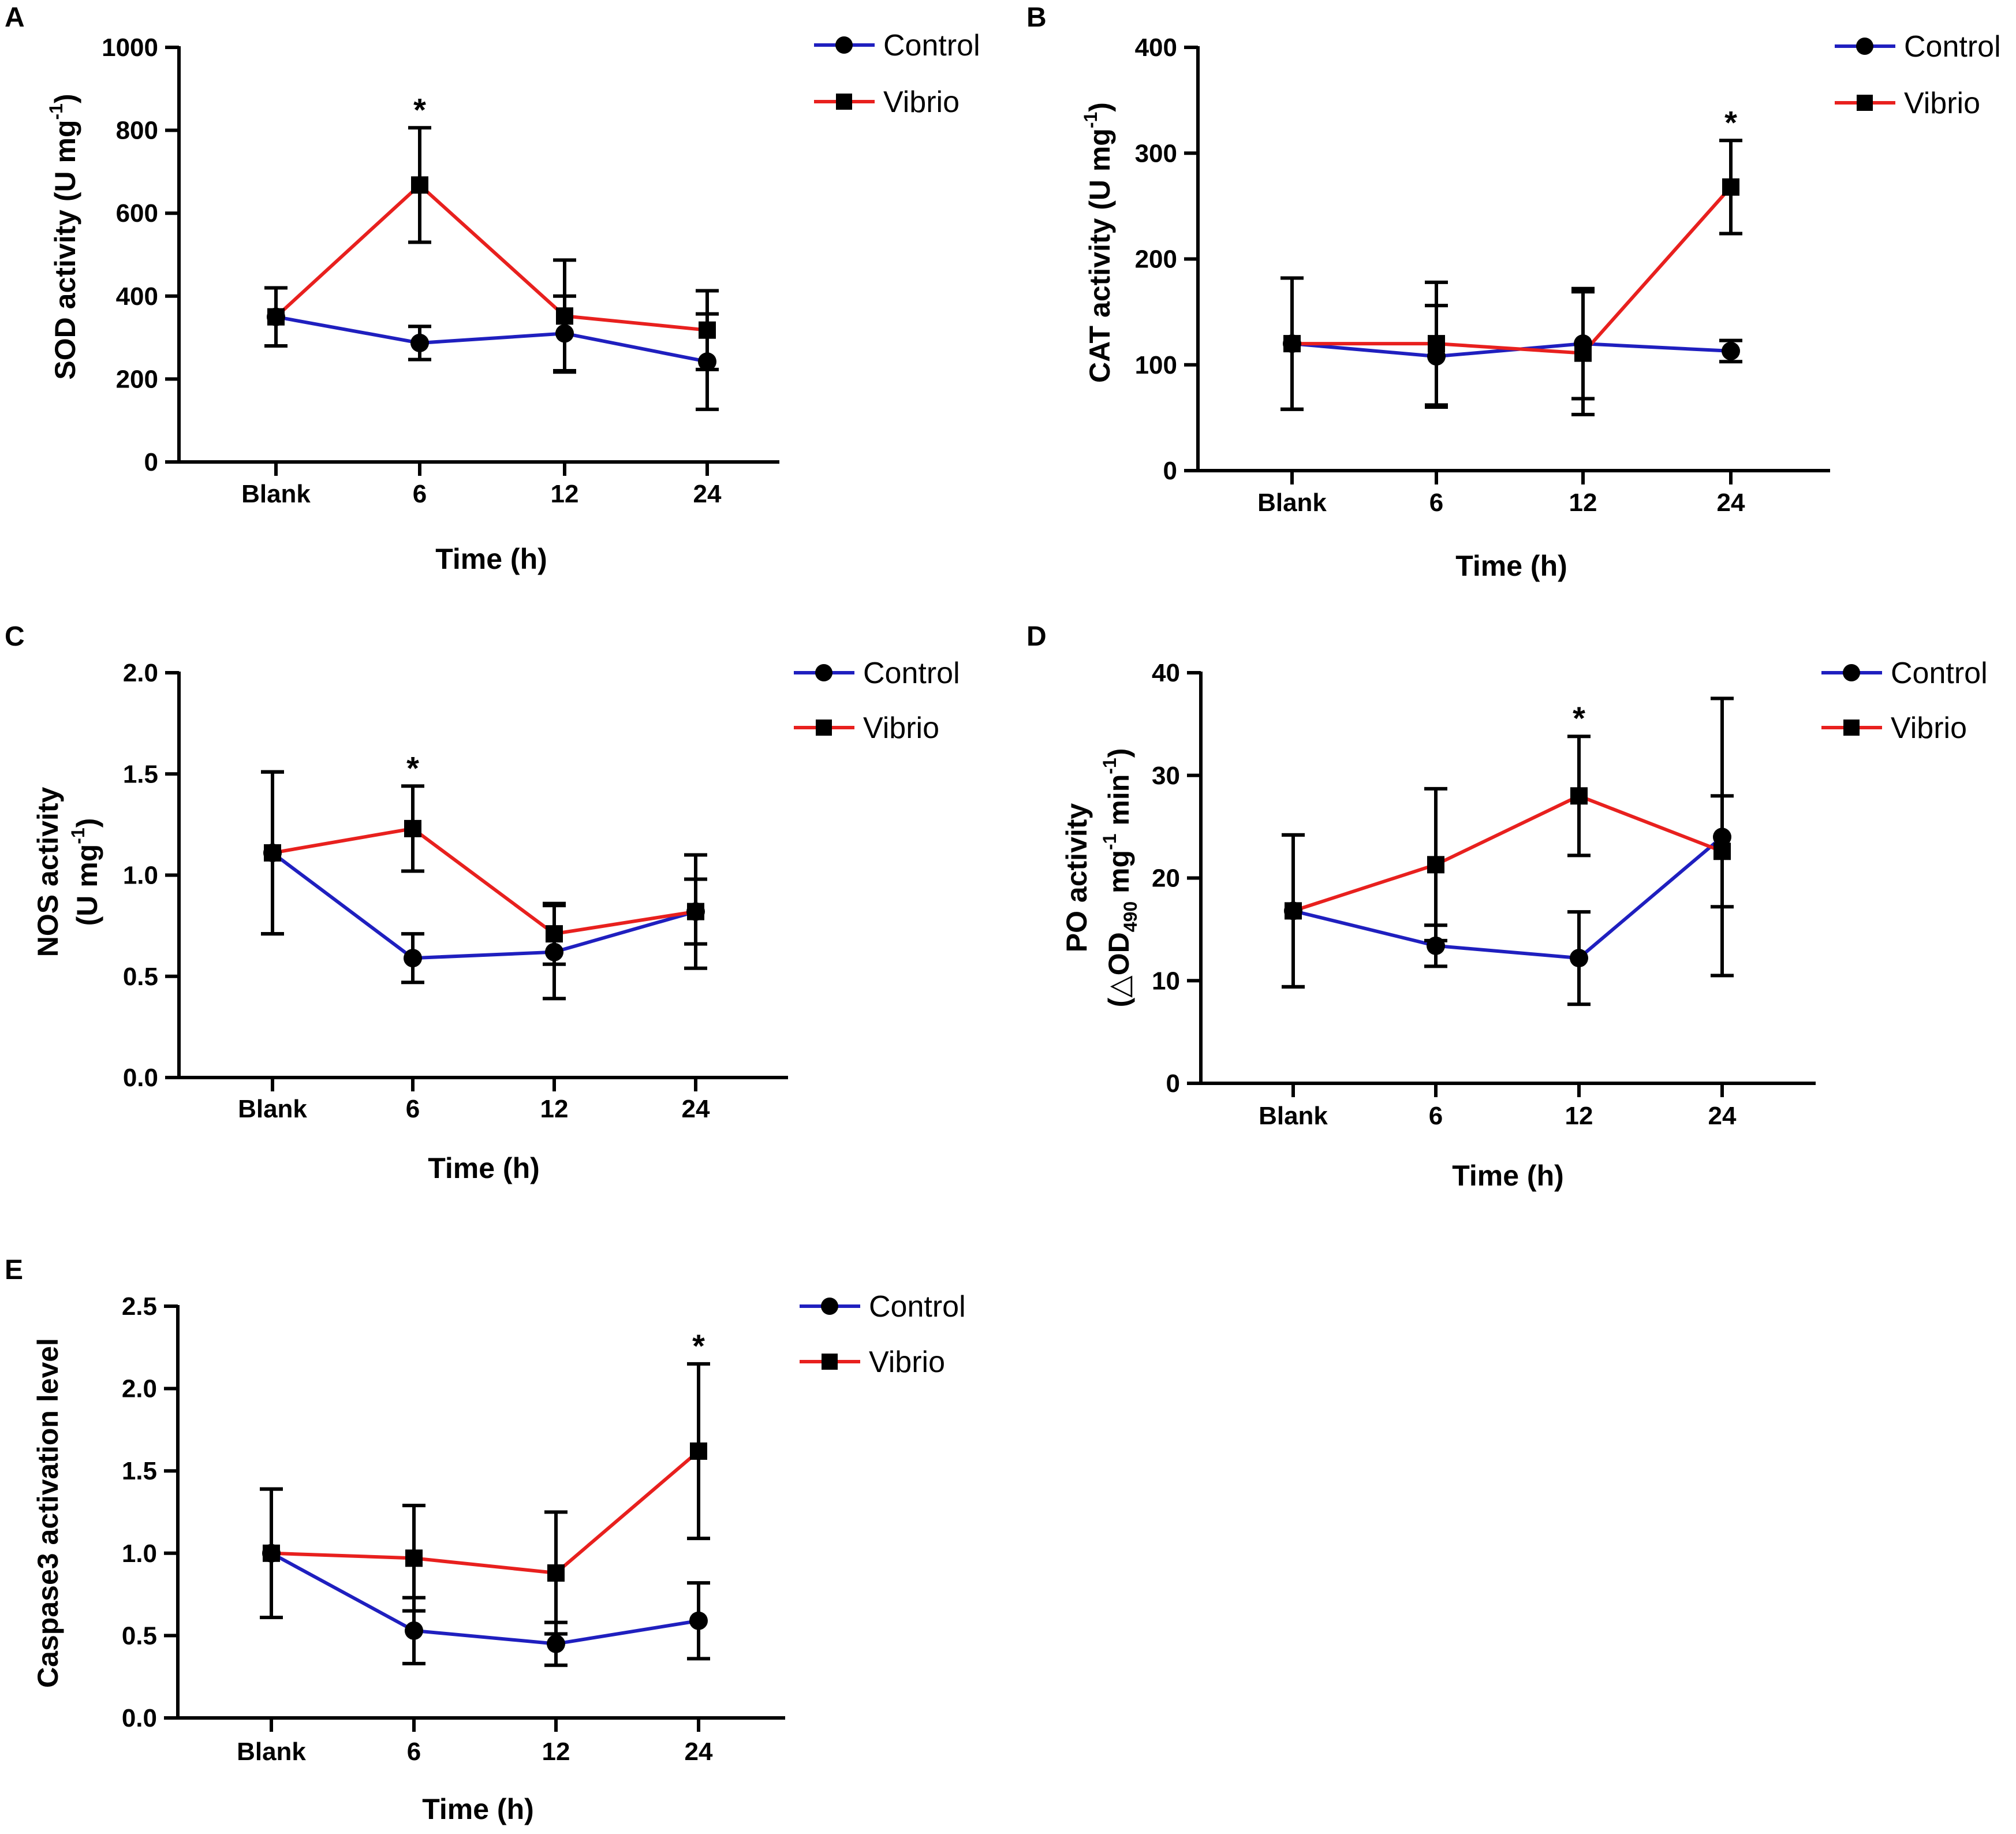  I want to click on y-axis-title: SOD activity (U mg-1), so click(63, 236).